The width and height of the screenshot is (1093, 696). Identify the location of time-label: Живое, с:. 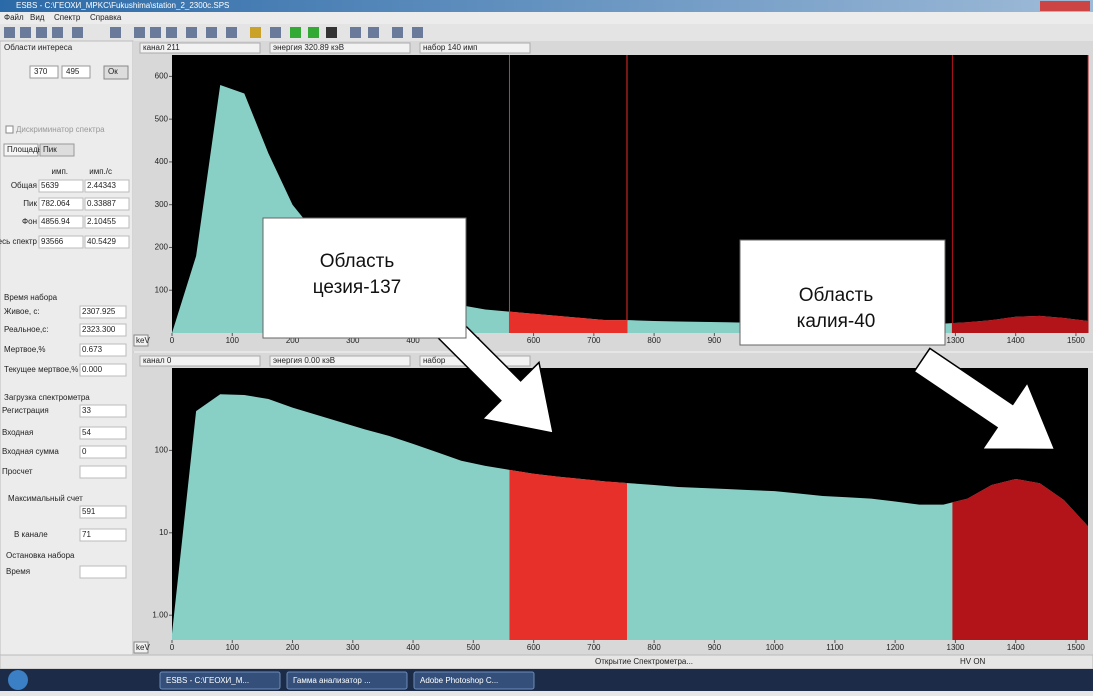
(22, 311).